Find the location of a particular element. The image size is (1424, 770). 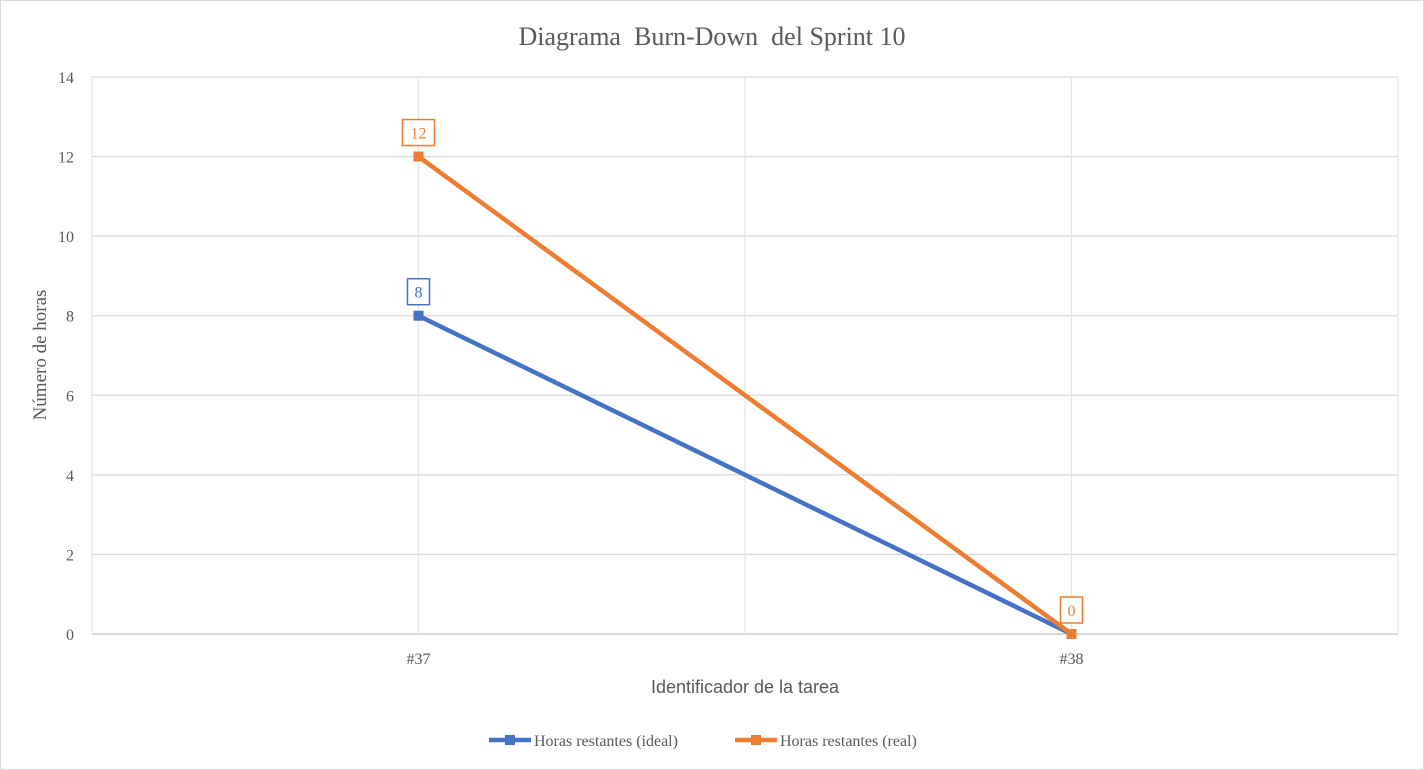

x-tick-label: #37 is located at coordinates (419, 659).